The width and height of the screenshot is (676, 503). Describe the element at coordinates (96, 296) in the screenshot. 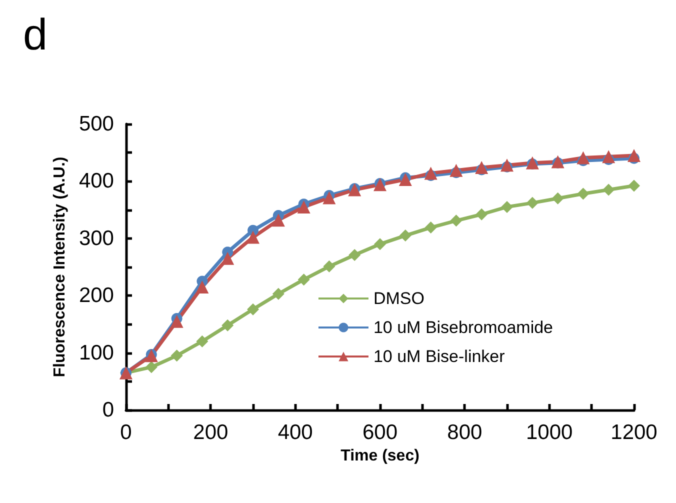

I see `y-tick-label: 200` at that location.